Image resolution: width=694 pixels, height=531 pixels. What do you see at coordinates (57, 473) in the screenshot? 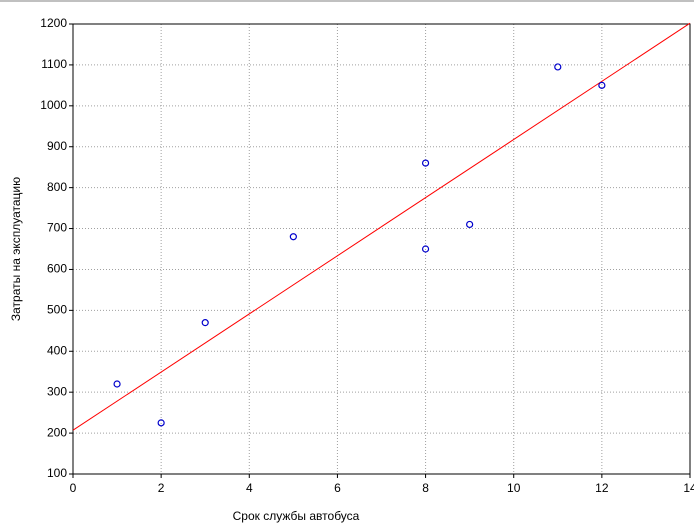
I see `y-tick-label: 100` at bounding box center [57, 473].